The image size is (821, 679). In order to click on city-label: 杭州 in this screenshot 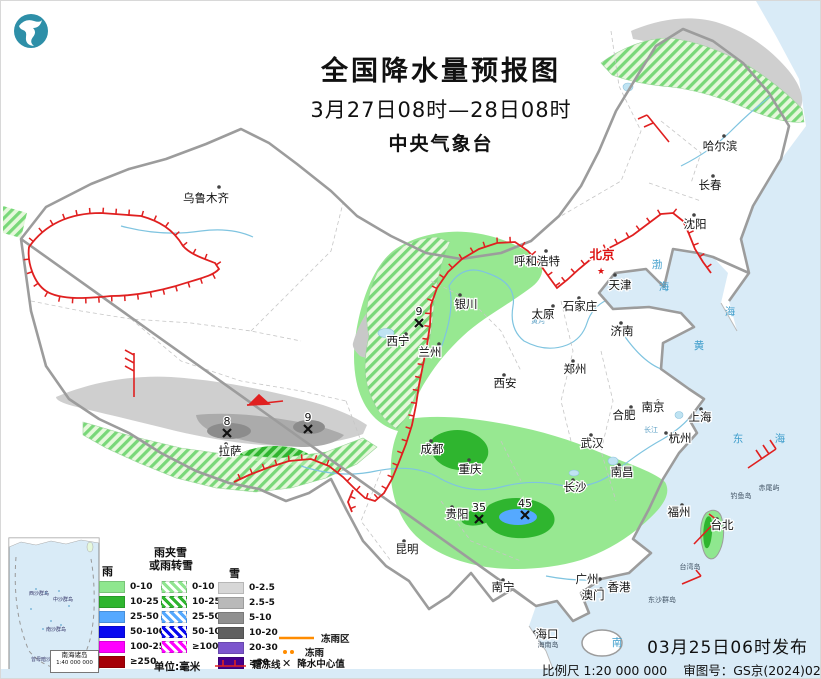, I will do `click(680, 438)`.